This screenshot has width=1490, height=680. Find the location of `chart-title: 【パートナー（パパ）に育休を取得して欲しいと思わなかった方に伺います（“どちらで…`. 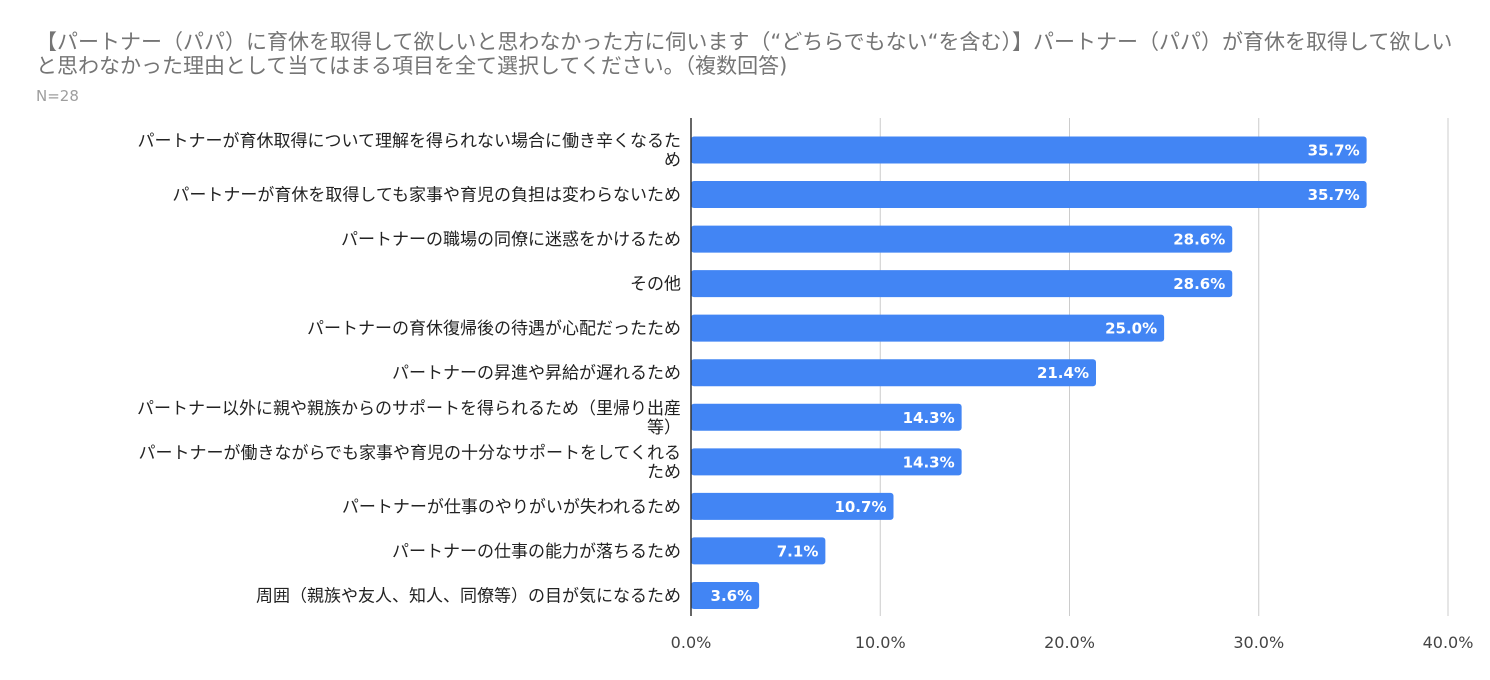

chart-title: 【パートナー（パパ）に育休を取得して欲しいと思わなかった方に伺います（“どちらで… is located at coordinates (744, 54).